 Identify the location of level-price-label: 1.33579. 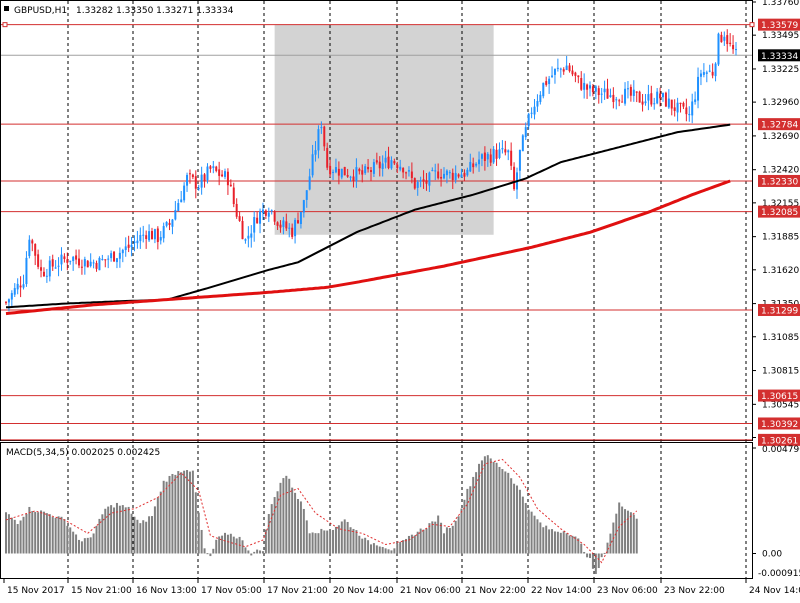
(779, 26).